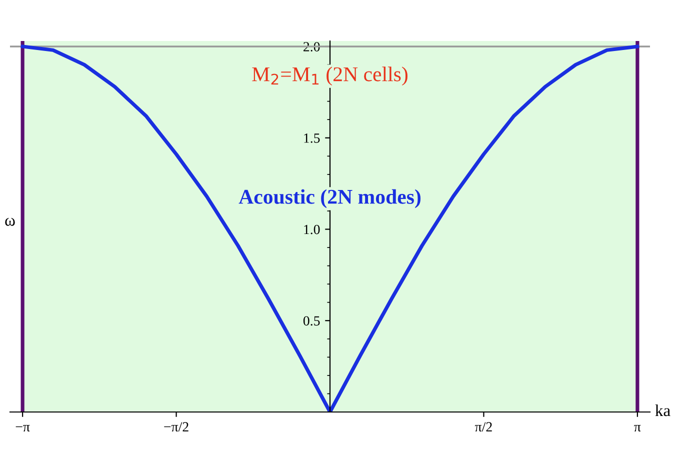  I want to click on annotation: M$_{2}$=M$_{1}$ (2N cells), so click(330, 76).